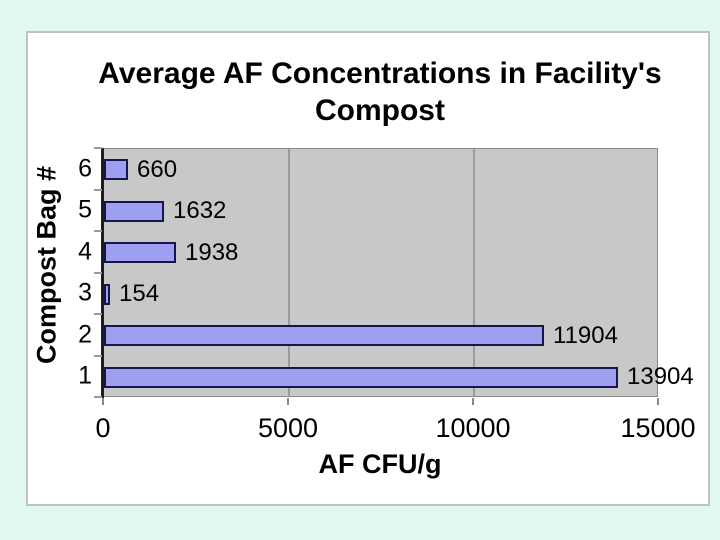 Image resolution: width=720 pixels, height=540 pixels. What do you see at coordinates (288, 428) in the screenshot?
I see `x-tick-label: 5000` at bounding box center [288, 428].